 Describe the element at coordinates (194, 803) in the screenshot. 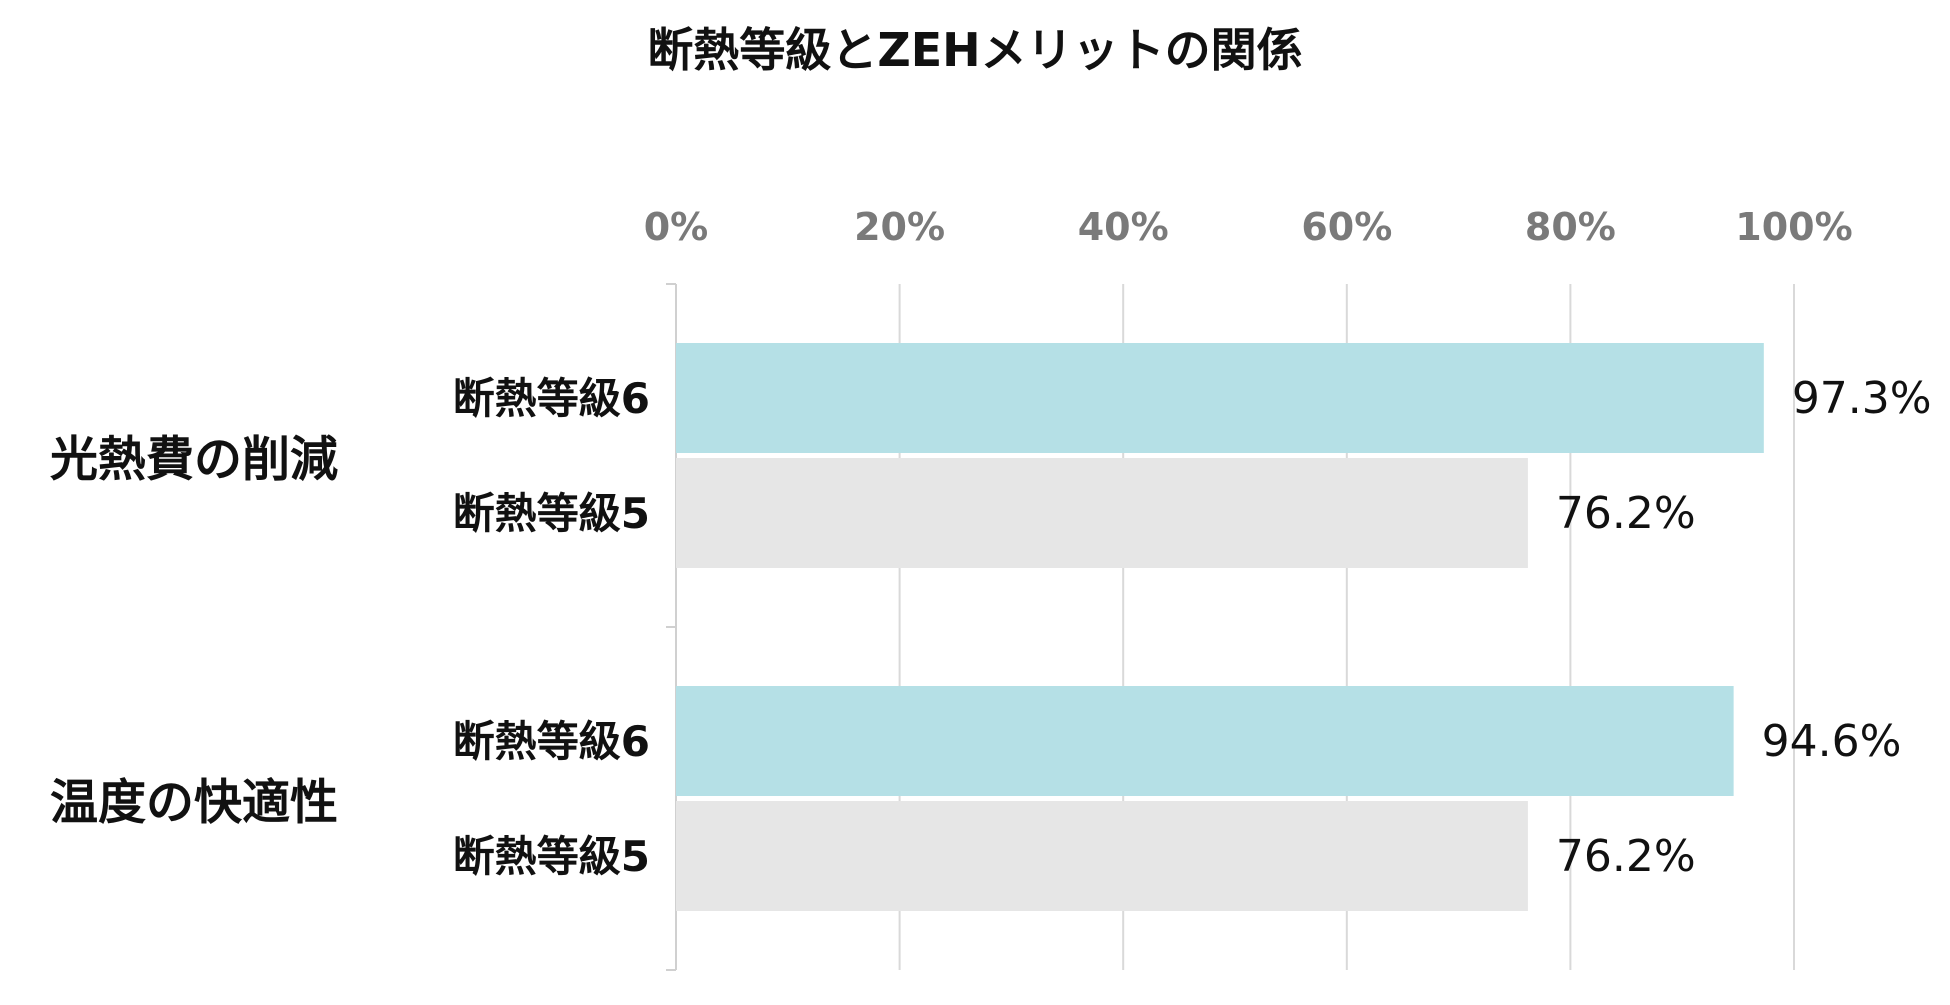

I see `group-label: 温度の快適性` at that location.